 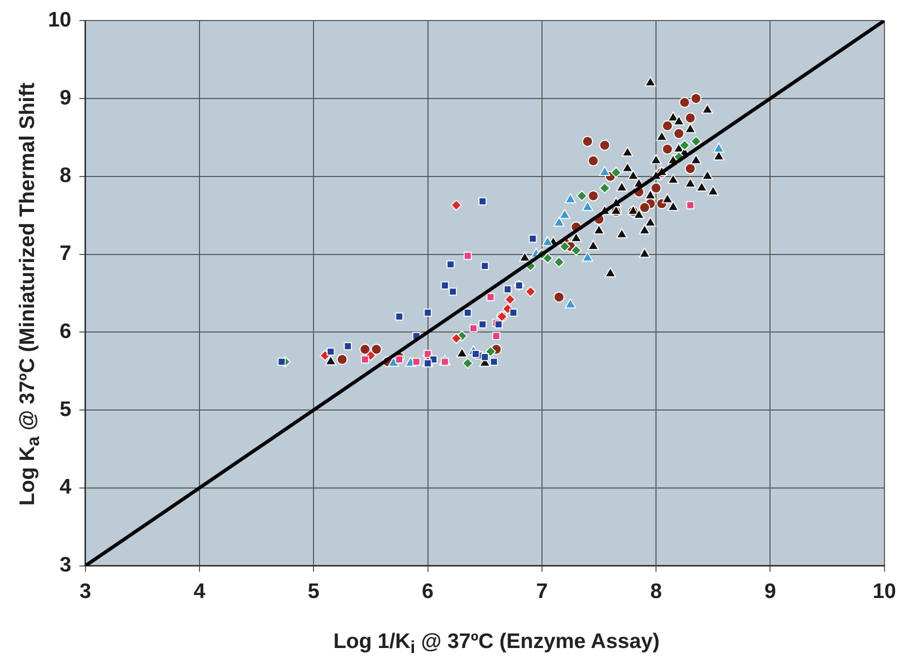 What do you see at coordinates (66, 254) in the screenshot?
I see `y-tick-label: 7` at bounding box center [66, 254].